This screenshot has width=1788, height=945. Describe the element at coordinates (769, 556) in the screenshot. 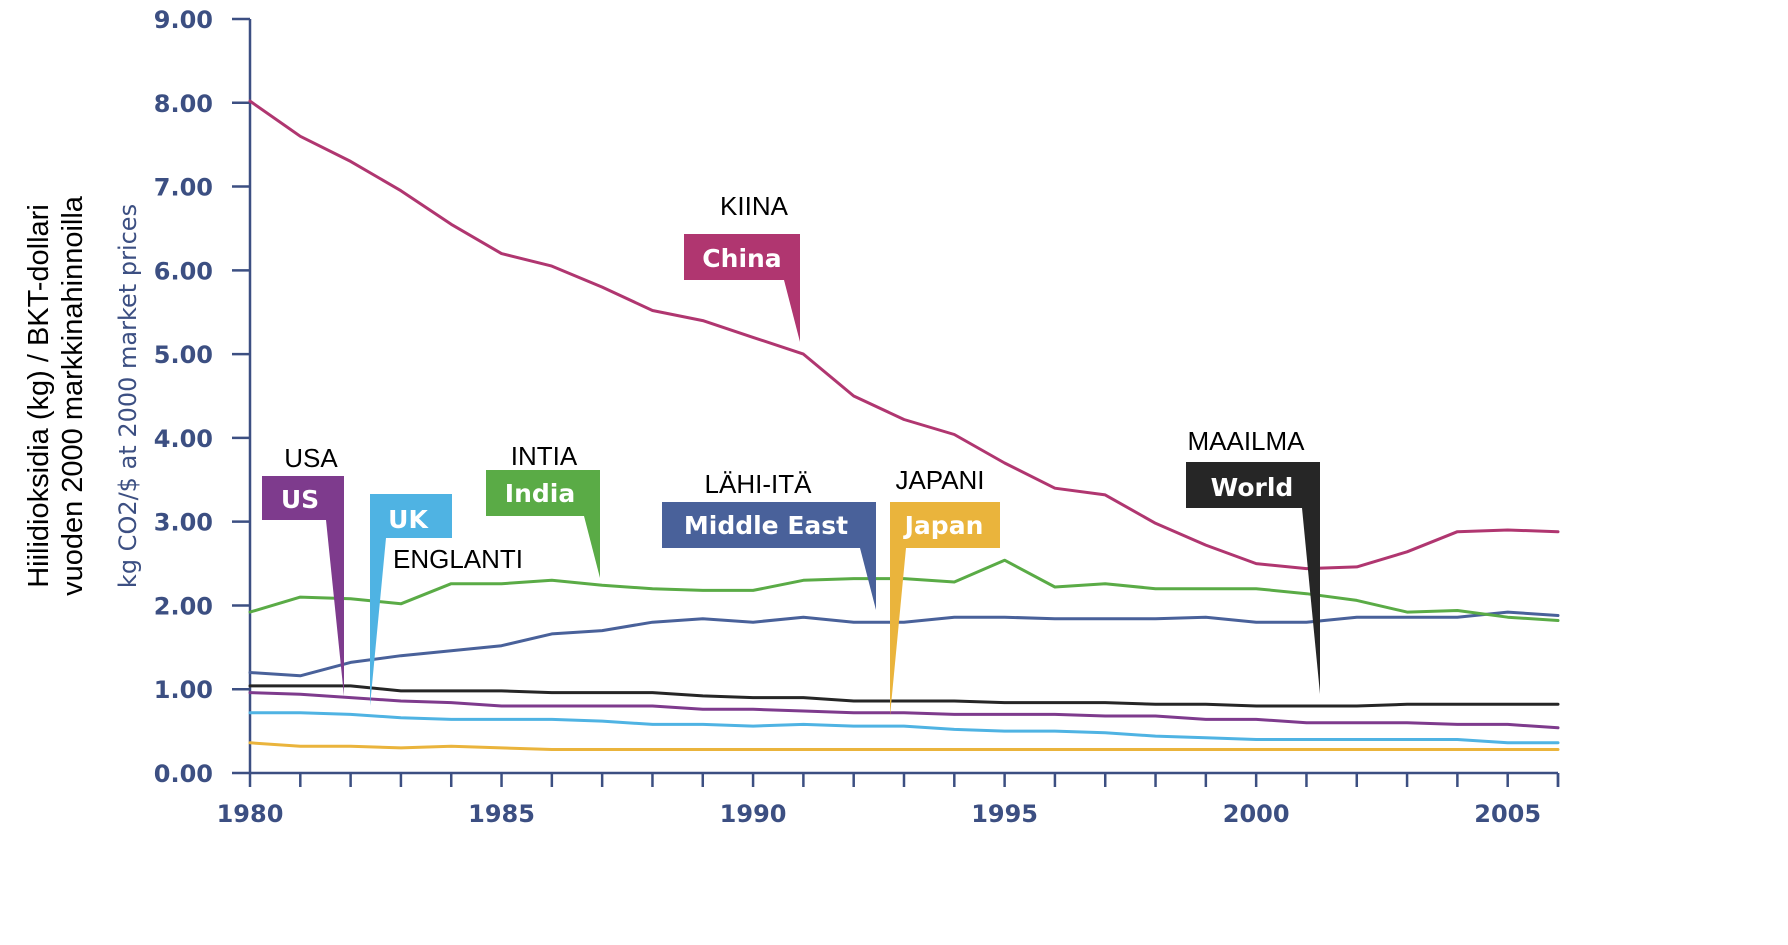

I see `callout-middle-east: Middle East` at that location.